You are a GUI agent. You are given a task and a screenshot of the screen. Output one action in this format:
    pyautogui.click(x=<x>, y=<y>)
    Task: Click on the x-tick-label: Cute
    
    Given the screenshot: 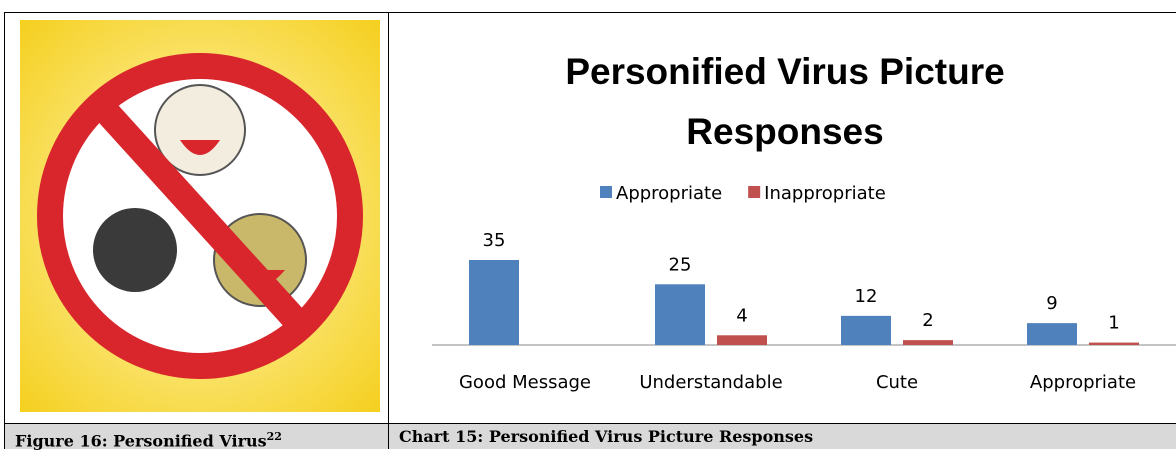 What is the action you would take?
    pyautogui.click(x=897, y=382)
    